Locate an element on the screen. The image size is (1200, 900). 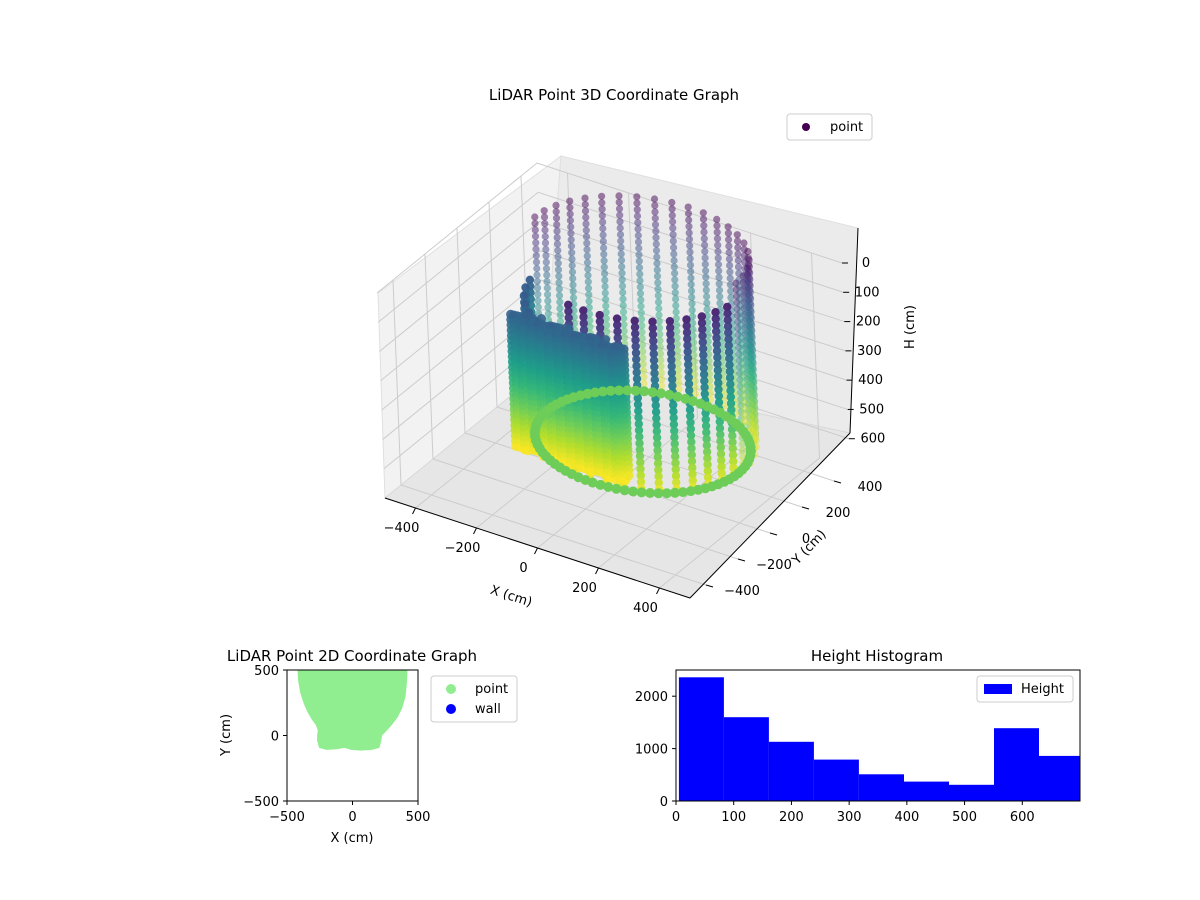
x-tick-3d is located at coordinates (475, 531).